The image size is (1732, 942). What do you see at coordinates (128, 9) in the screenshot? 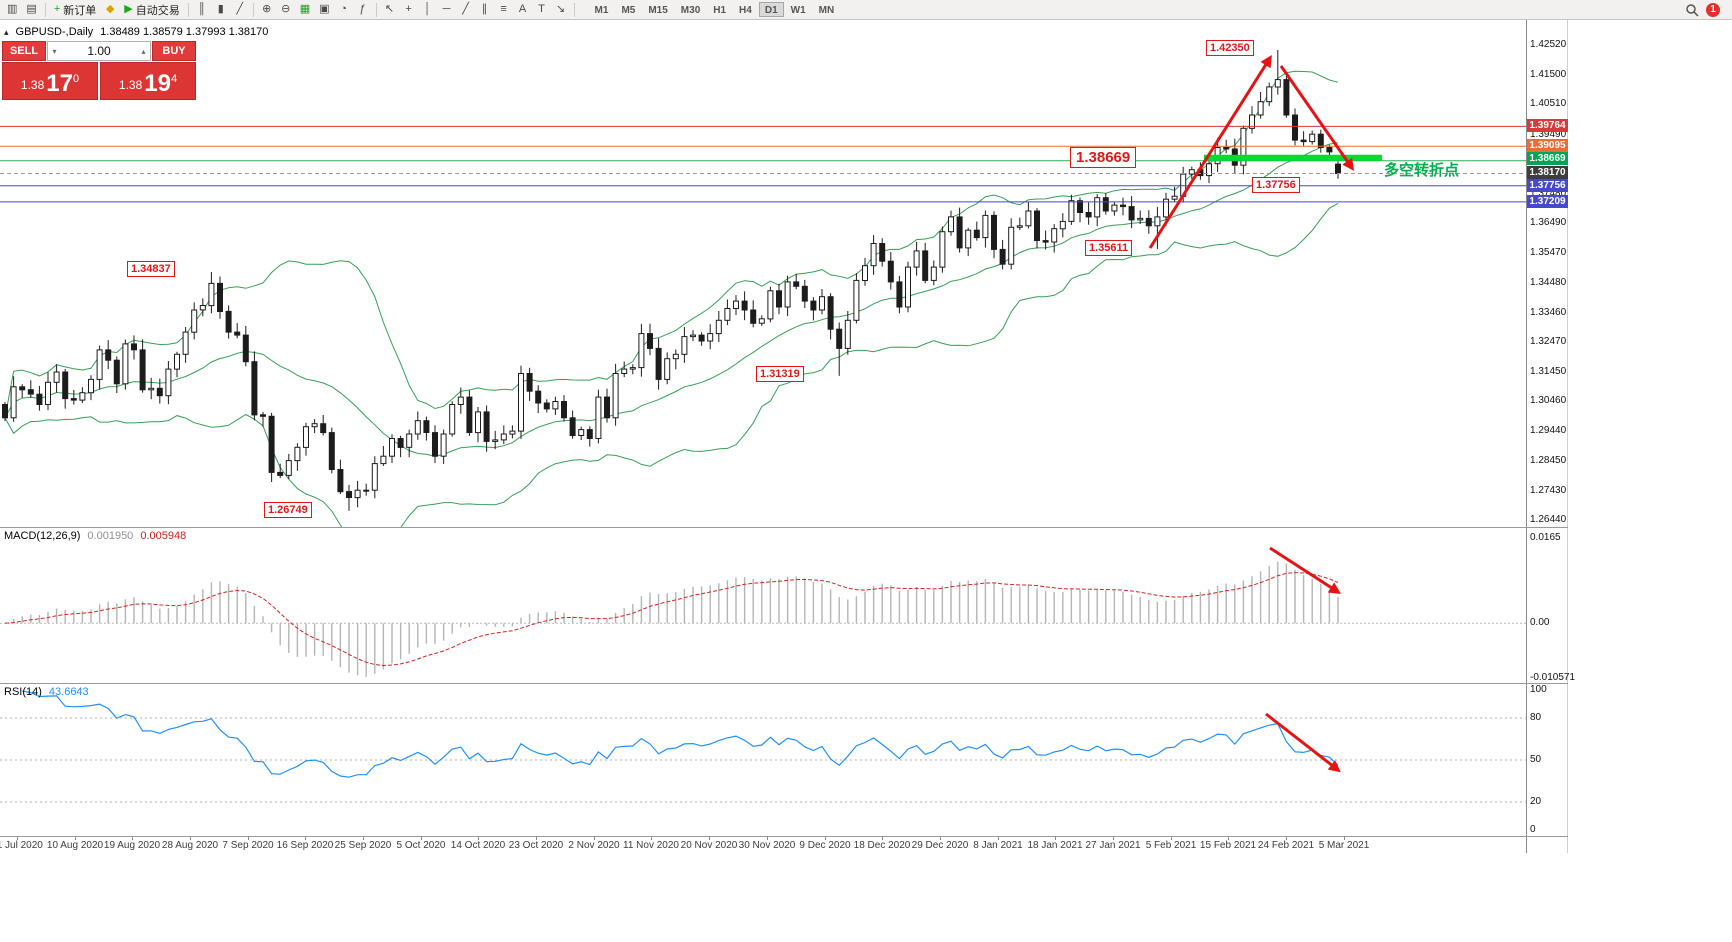
I see `auto-trading-icon: ▶` at bounding box center [128, 9].